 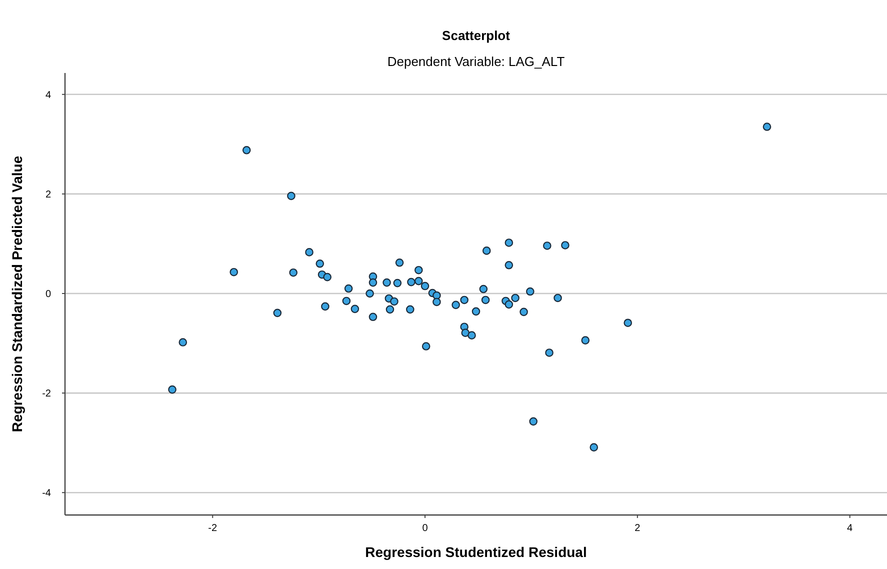 What do you see at coordinates (476, 61) in the screenshot?
I see `chart-subtitle: Dependent Variable: LAG_ALT` at bounding box center [476, 61].